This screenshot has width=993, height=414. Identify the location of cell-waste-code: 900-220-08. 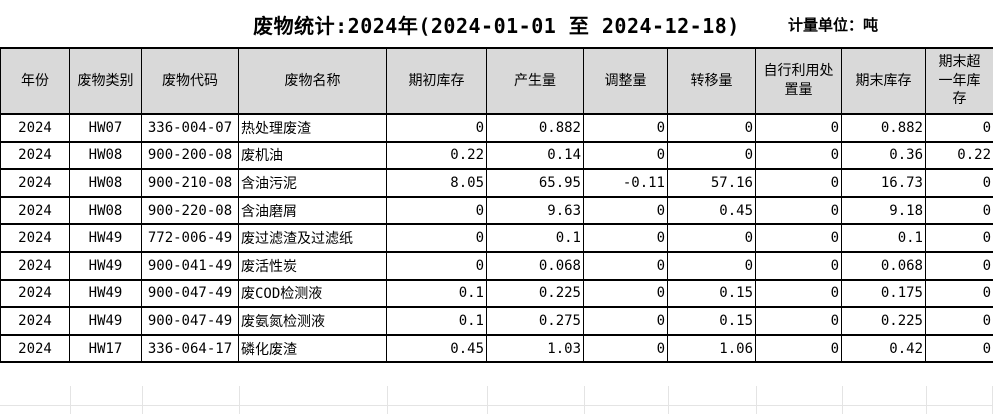
(190, 210).